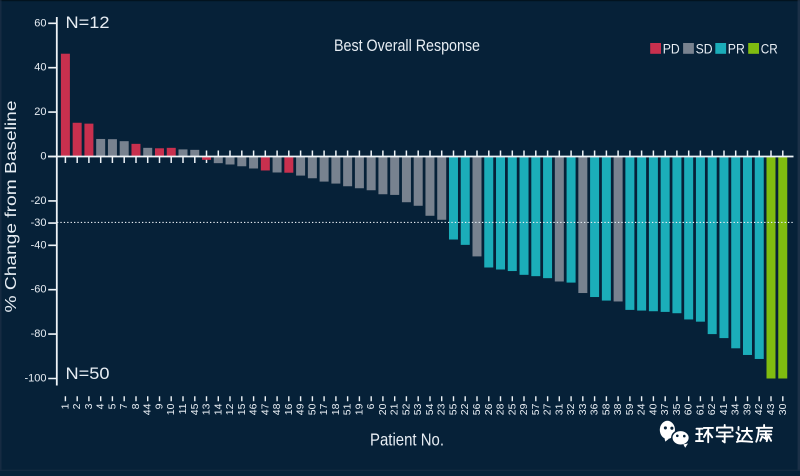 The image size is (800, 476). What do you see at coordinates (489, 409) in the screenshot?
I see `svg-text: 26` at bounding box center [489, 409].